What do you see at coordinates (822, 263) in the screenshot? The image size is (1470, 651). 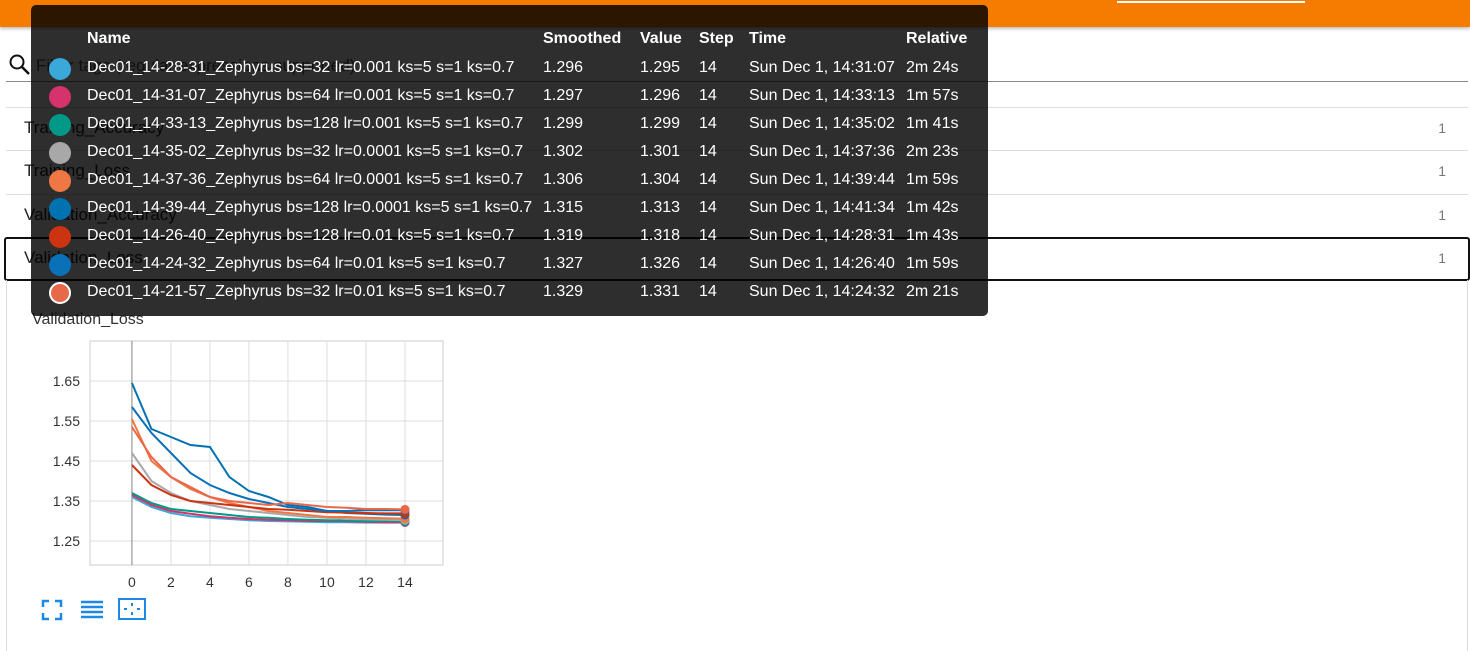 I see `cell-time: Sun Dec 1, 14:26:40` at bounding box center [822, 263].